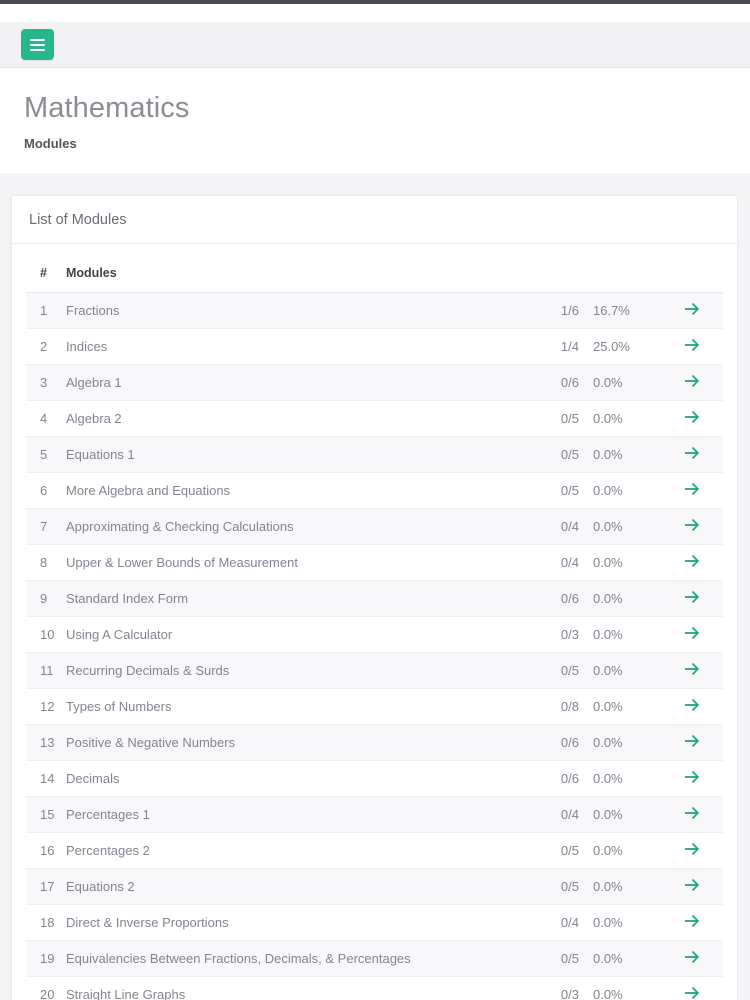 The height and width of the screenshot is (1000, 750). Describe the element at coordinates (46, 383) in the screenshot. I see `row-number: 3` at that location.